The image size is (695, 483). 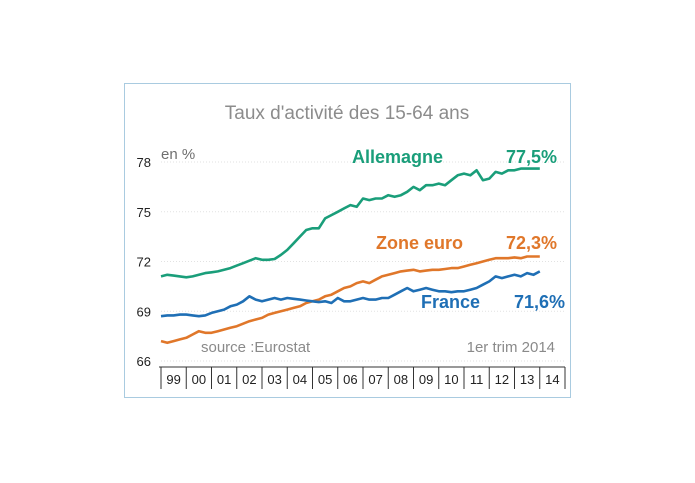 What do you see at coordinates (458, 229) in the screenshot?
I see `series-labels: Allemagne 77,5% Zone euro 72,3% France 71,6%` at bounding box center [458, 229].